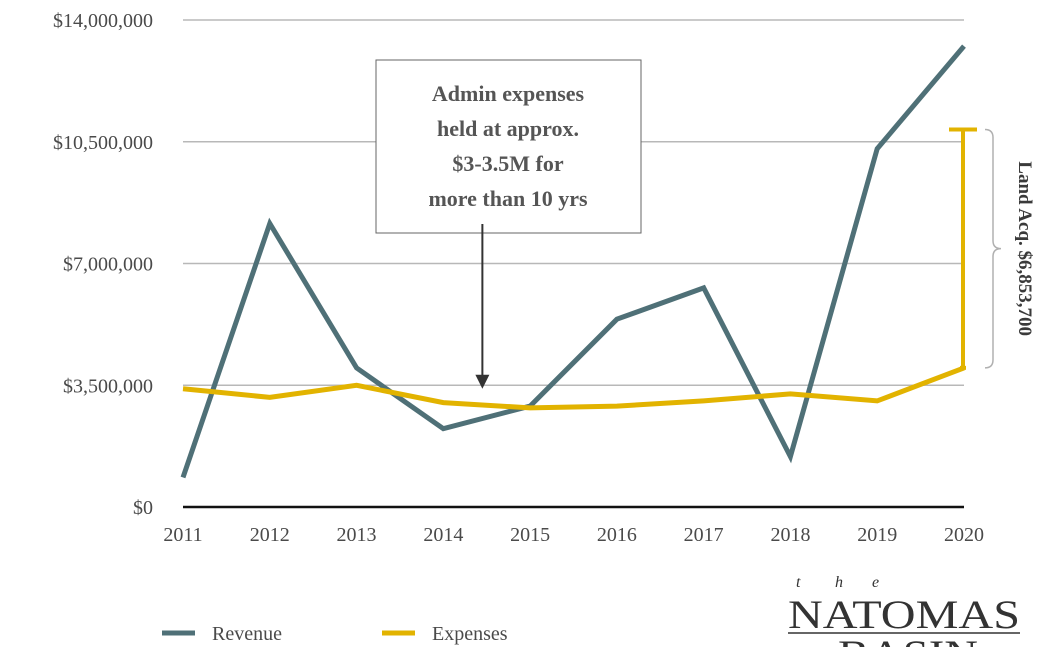 Image resolution: width=1057 pixels, height=647 pixels. I want to click on callout-box, so click(508, 146).